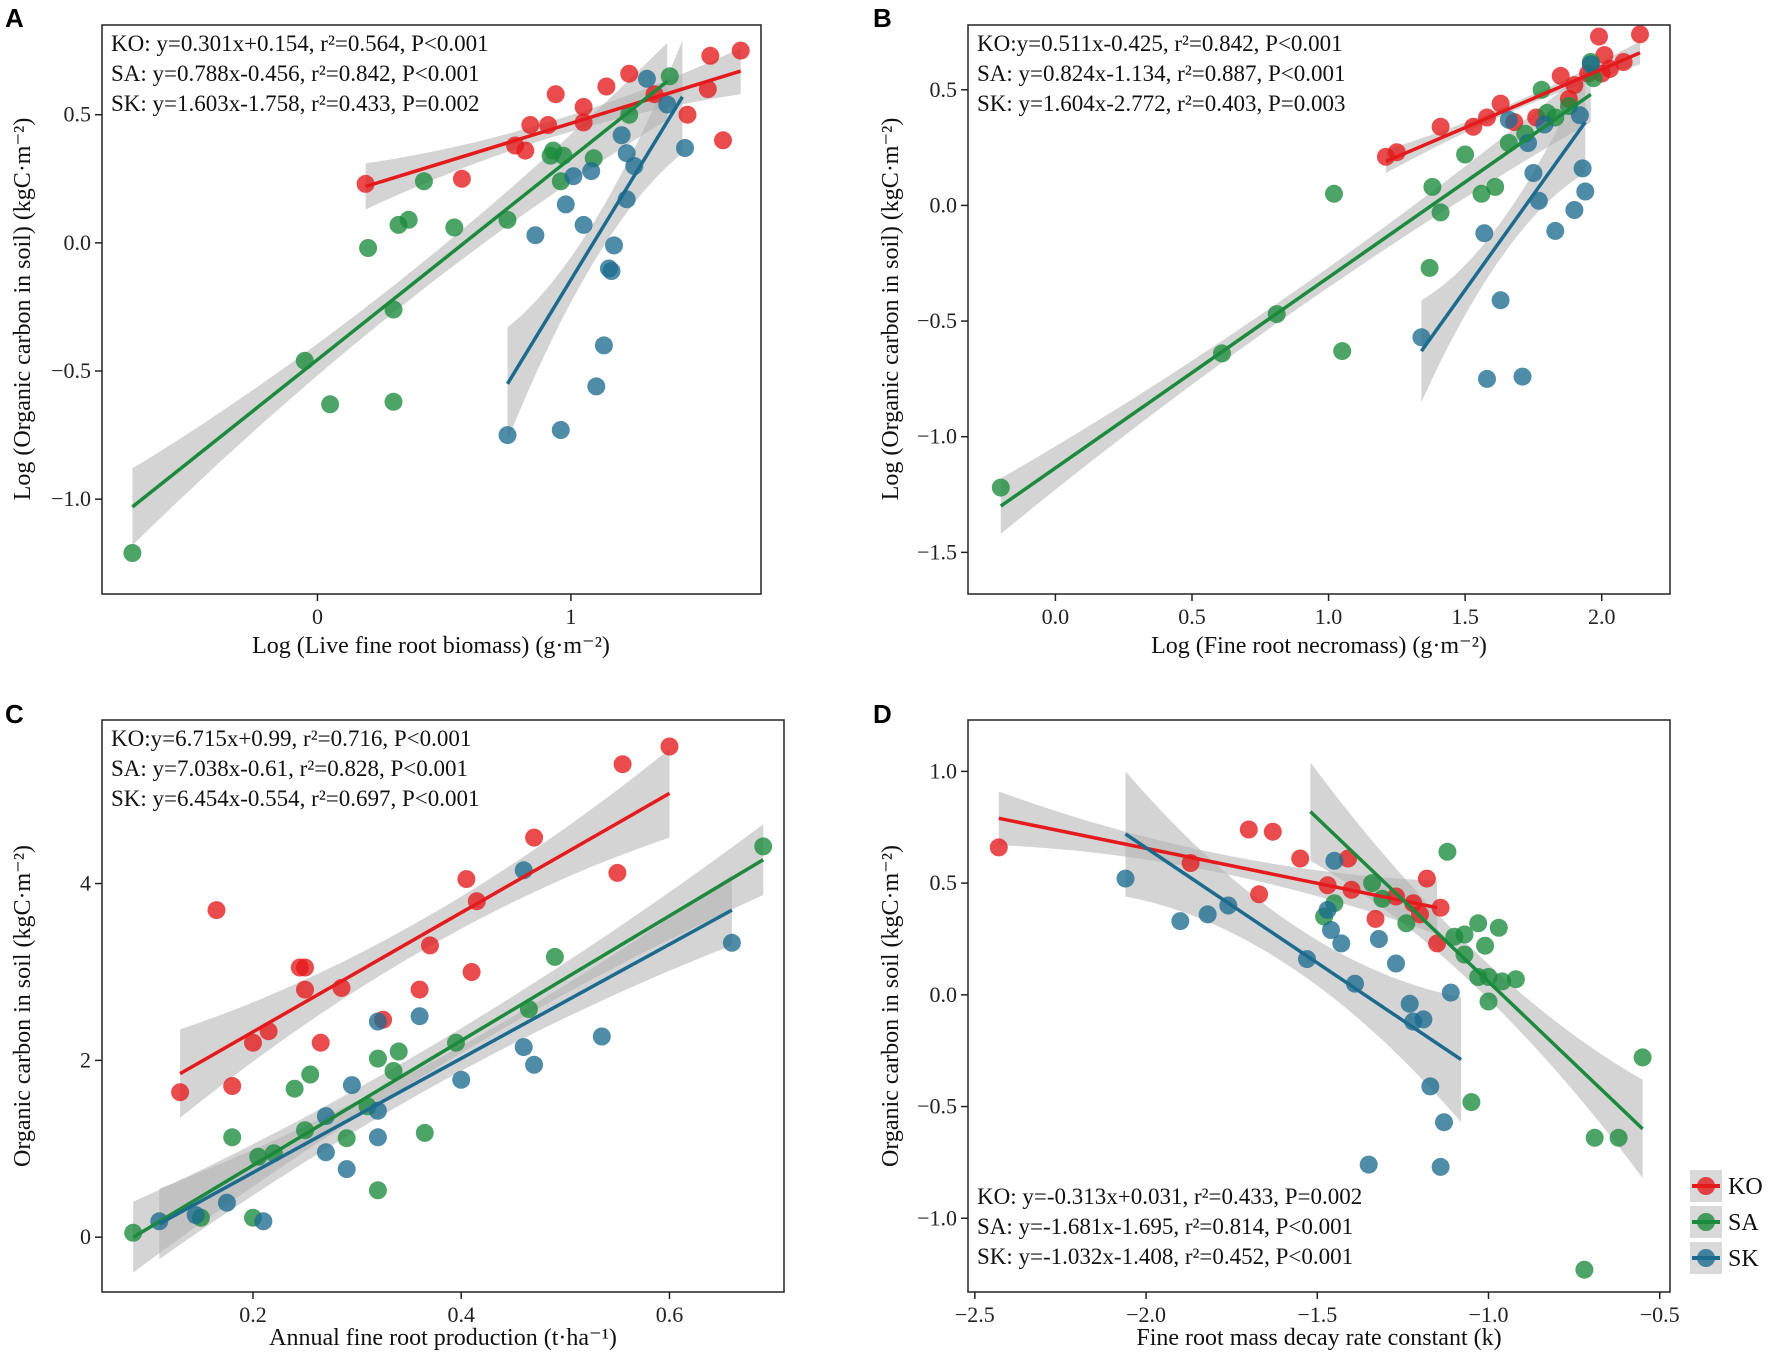 This screenshot has height=1354, width=1772. What do you see at coordinates (14, 18) in the screenshot?
I see `panel-letter-A: A` at bounding box center [14, 18].